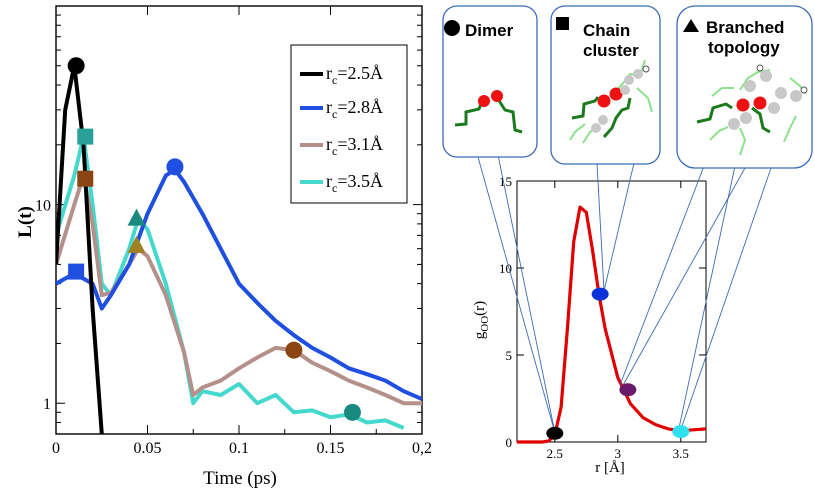  Describe the element at coordinates (618, 453) in the screenshot. I see `right-x-tick-label: 3` at that location.